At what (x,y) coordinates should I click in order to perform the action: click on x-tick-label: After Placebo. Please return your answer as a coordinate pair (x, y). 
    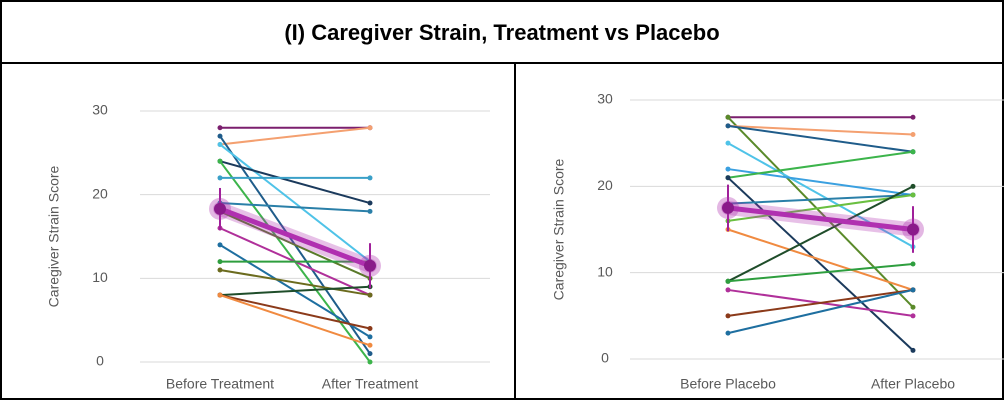
    Looking at the image, I should click on (913, 384).